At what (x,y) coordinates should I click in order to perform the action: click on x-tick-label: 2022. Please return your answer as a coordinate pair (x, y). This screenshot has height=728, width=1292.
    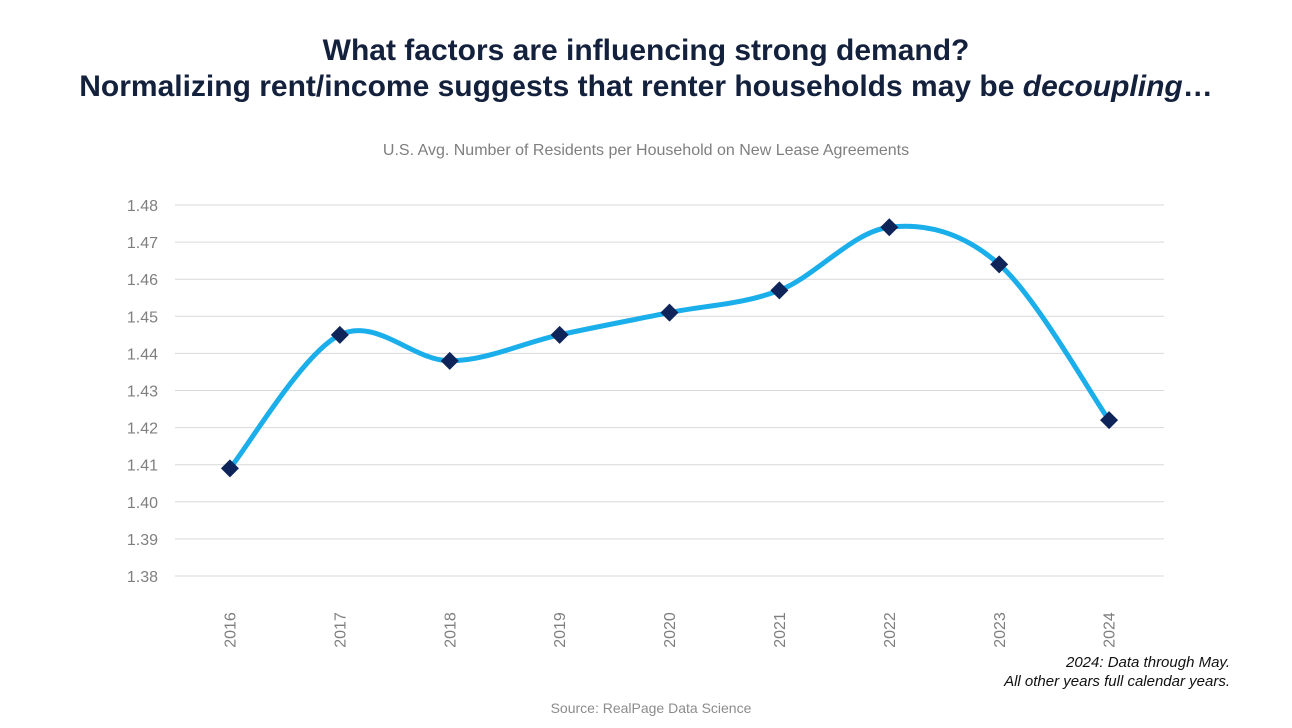
    Looking at the image, I should click on (890, 630).